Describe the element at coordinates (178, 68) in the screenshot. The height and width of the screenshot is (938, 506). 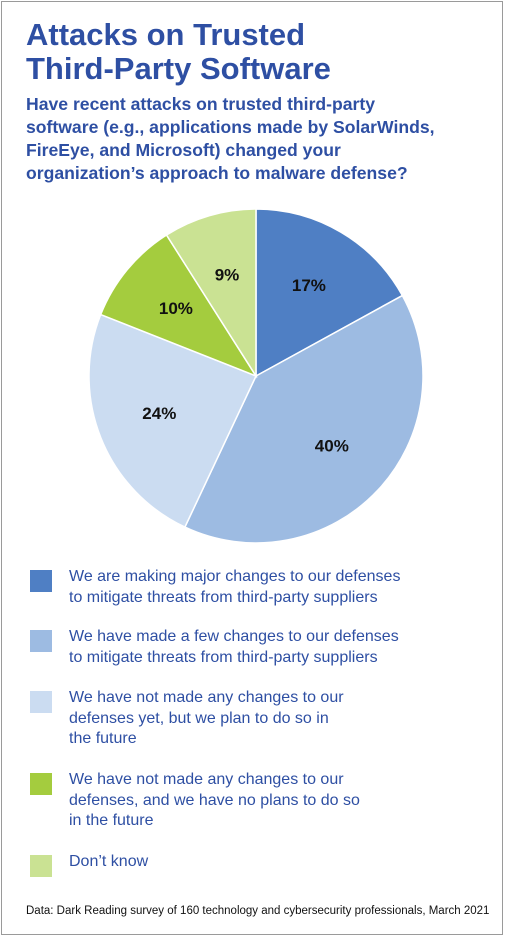
I see `title-line-2: Third-Party Software` at that location.